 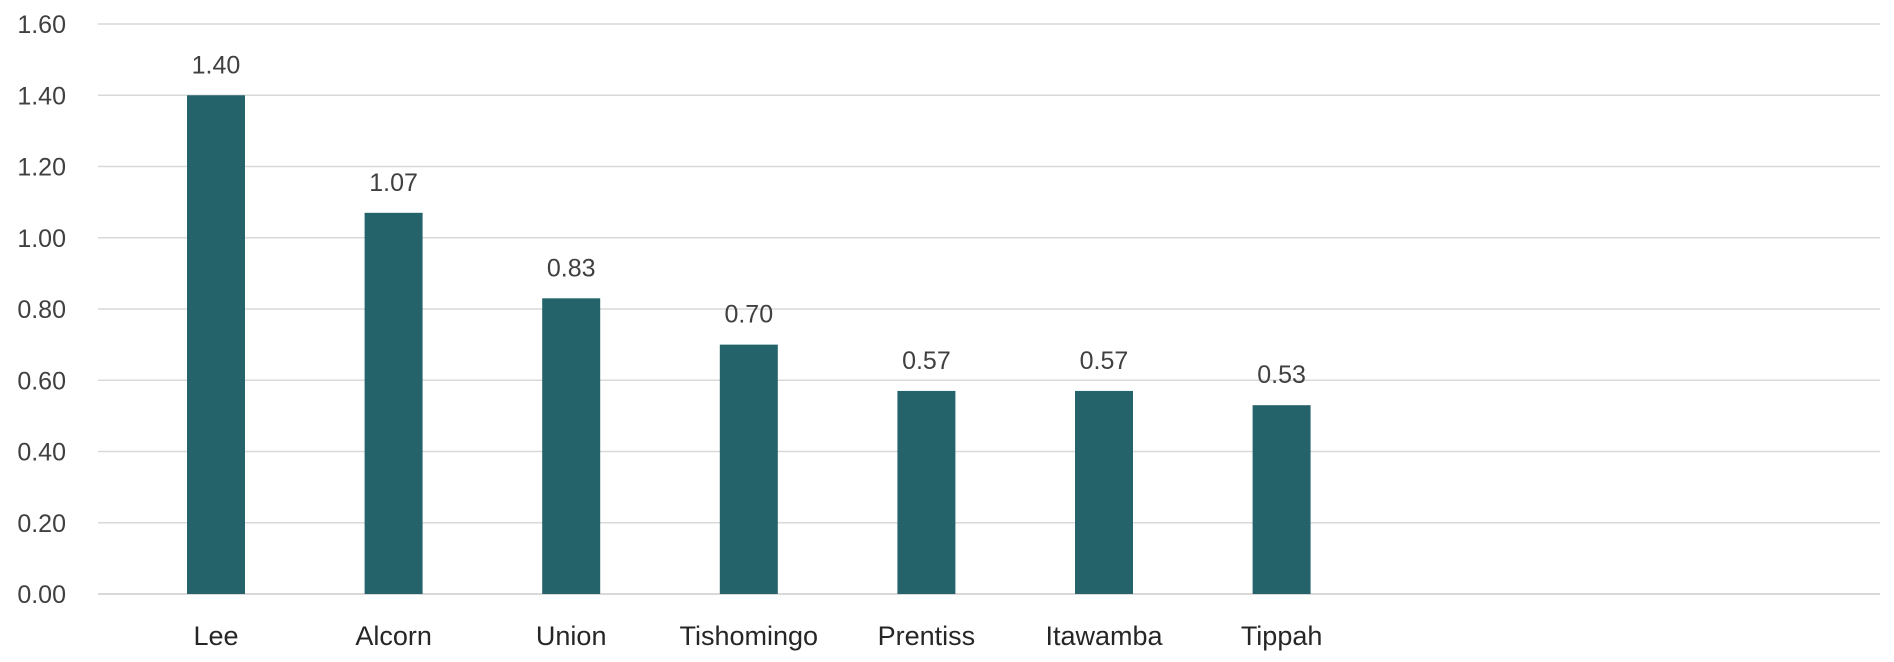 What do you see at coordinates (1281, 375) in the screenshot?
I see `data-label: 0.53` at bounding box center [1281, 375].